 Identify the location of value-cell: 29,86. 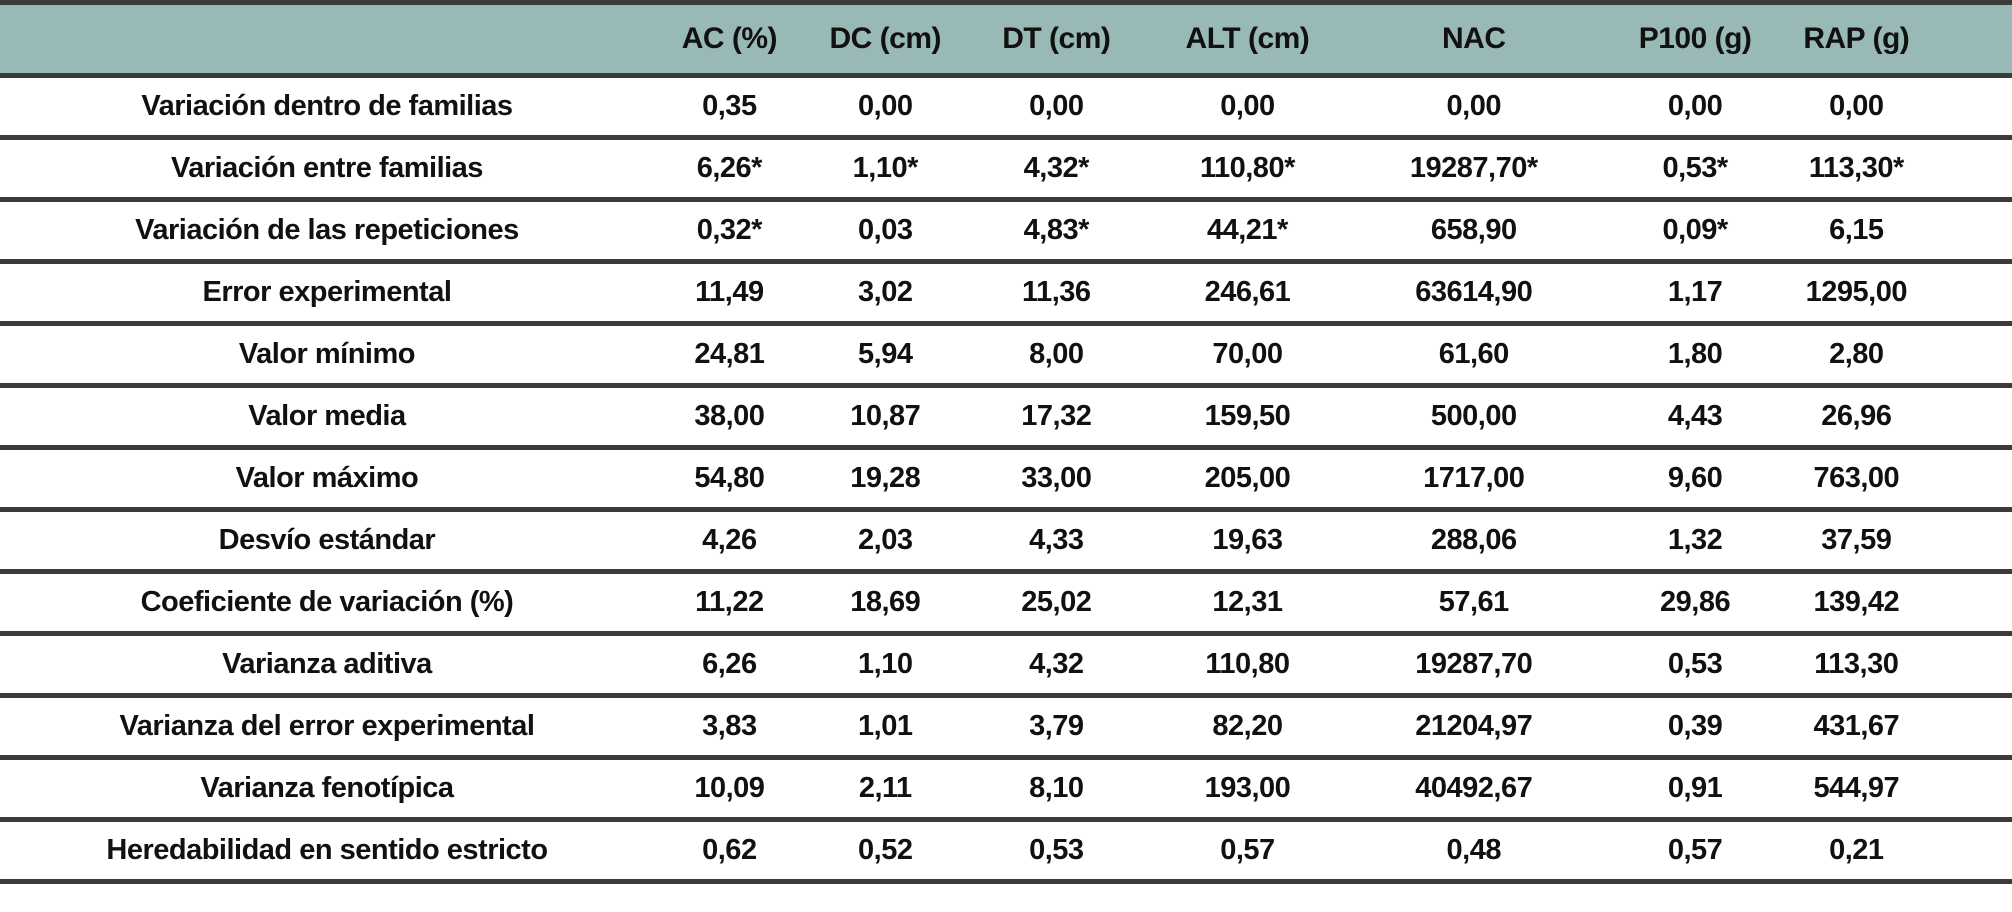
(1695, 602).